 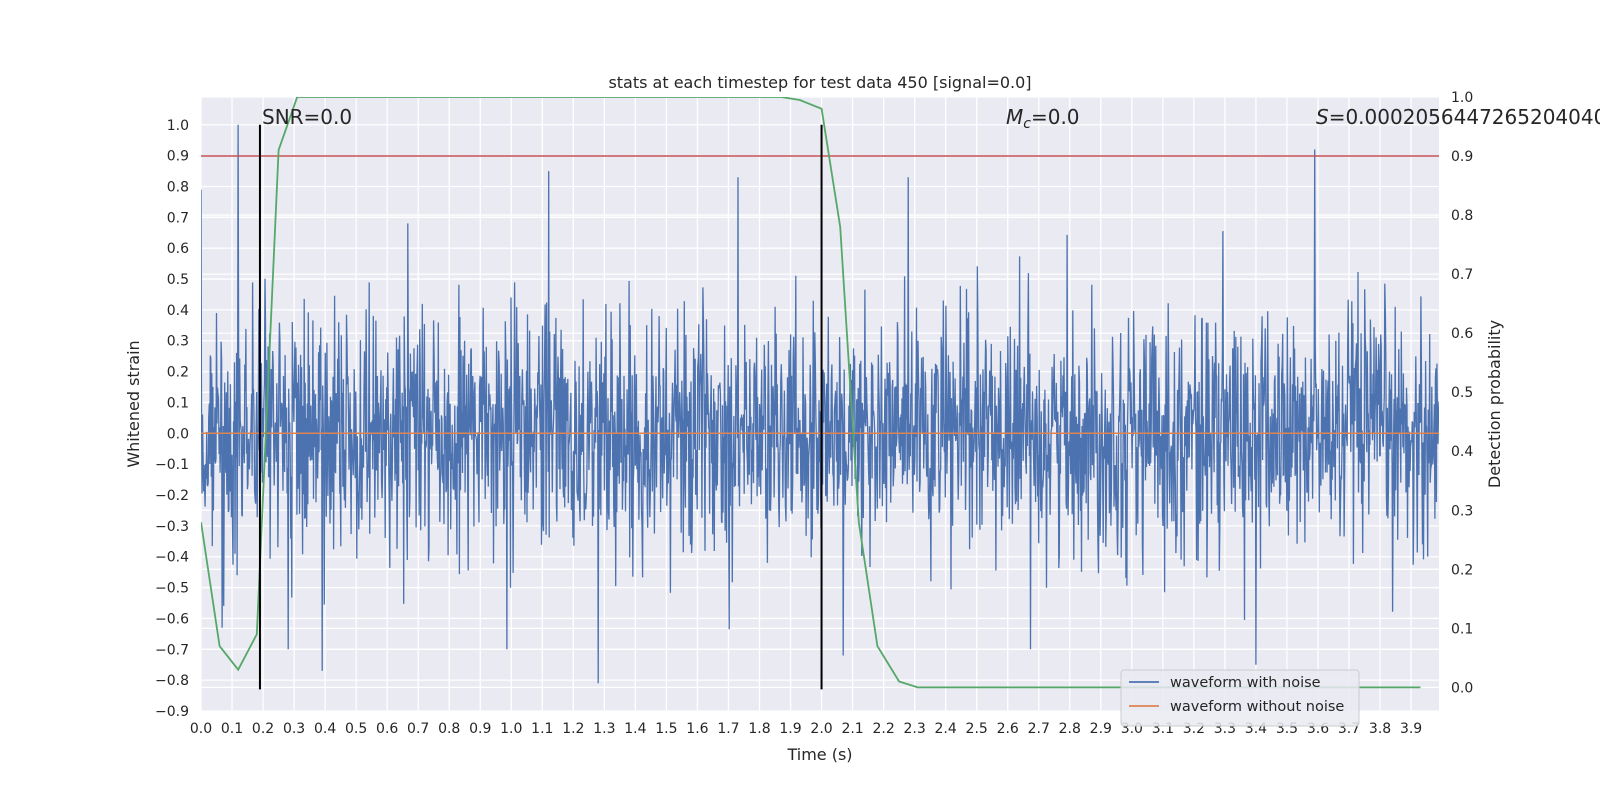 What do you see at coordinates (1464, 117) in the screenshot?
I see `s-value: =0.00020564472652040404` at bounding box center [1464, 117].